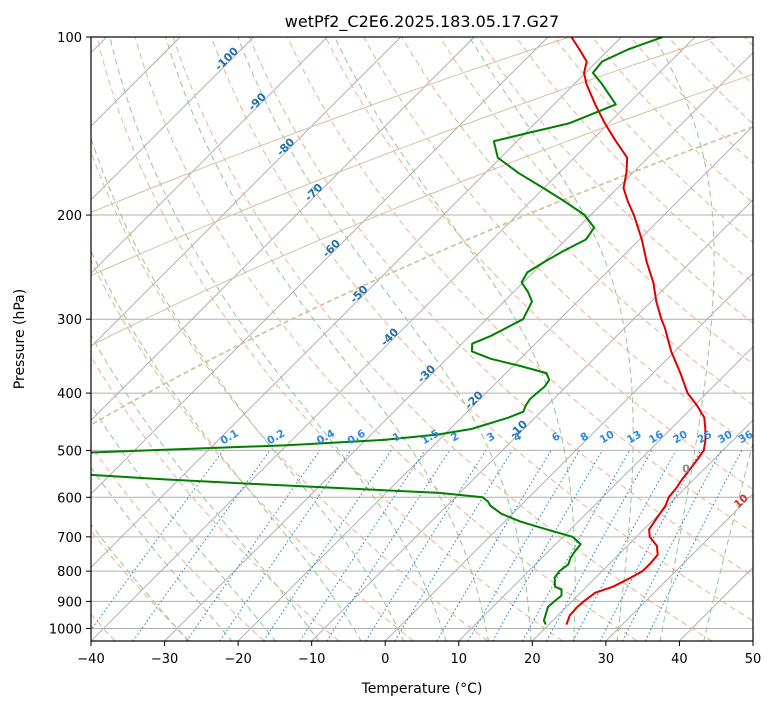 The width and height of the screenshot is (775, 712). I want to click on x-tick-label: −30, so click(164, 659).